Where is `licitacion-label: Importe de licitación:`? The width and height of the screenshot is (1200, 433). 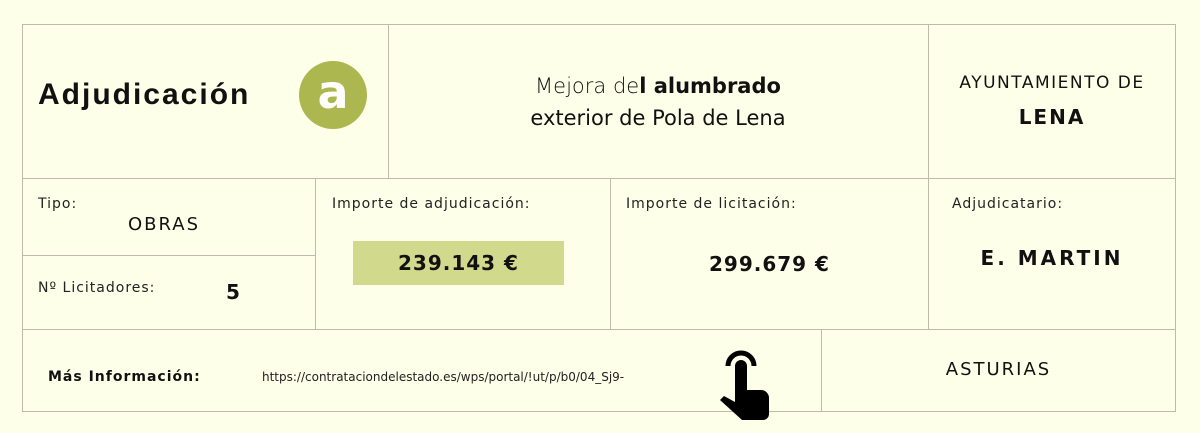 licitacion-label: Importe de licitación: is located at coordinates (711, 204).